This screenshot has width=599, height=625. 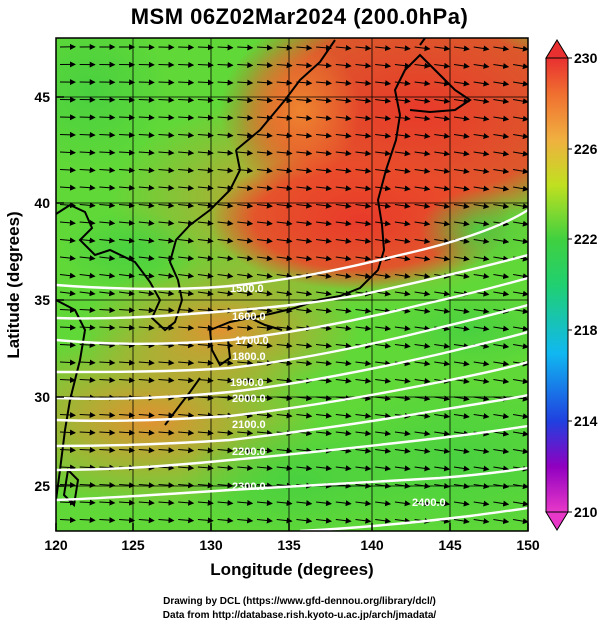 What do you see at coordinates (42, 397) in the screenshot?
I see `y-tick-label: 30` at bounding box center [42, 397].